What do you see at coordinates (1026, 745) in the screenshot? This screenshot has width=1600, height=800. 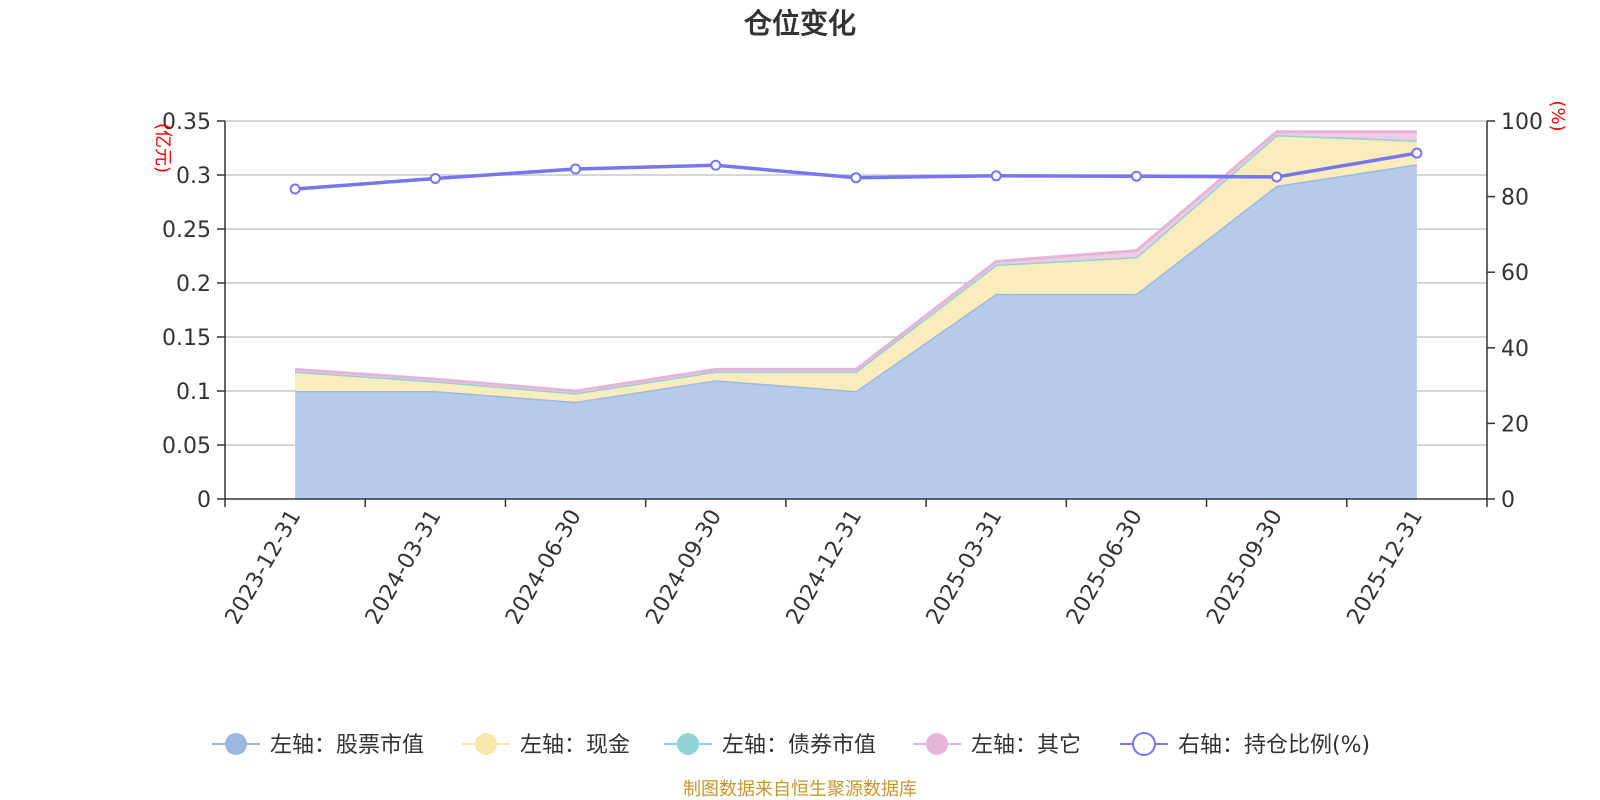 I see `legend-label: 左轴：其它` at bounding box center [1026, 745].